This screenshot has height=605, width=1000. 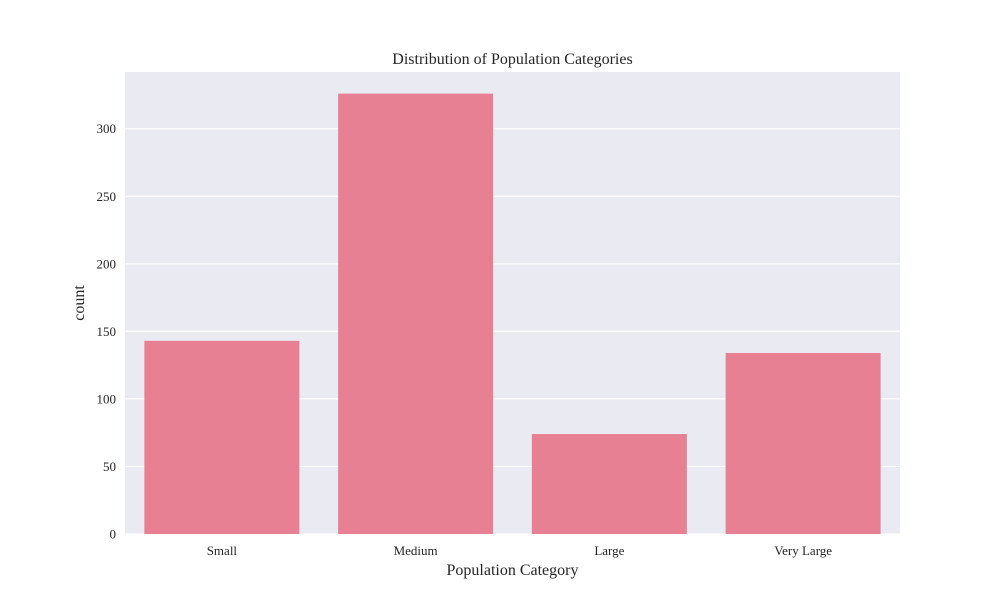 What do you see at coordinates (609, 550) in the screenshot?
I see `x-tick-label: Large` at bounding box center [609, 550].